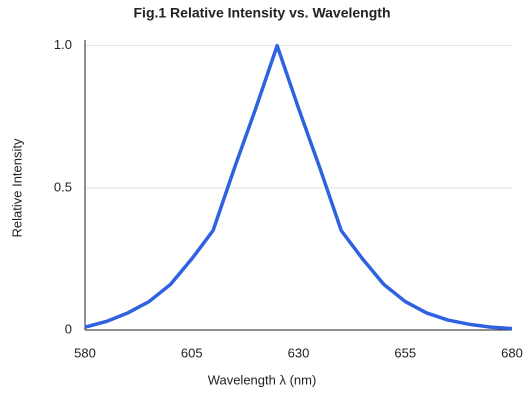 The image size is (524, 396). What do you see at coordinates (63, 44) in the screenshot?
I see `y-tick-label: 1.0` at bounding box center [63, 44].